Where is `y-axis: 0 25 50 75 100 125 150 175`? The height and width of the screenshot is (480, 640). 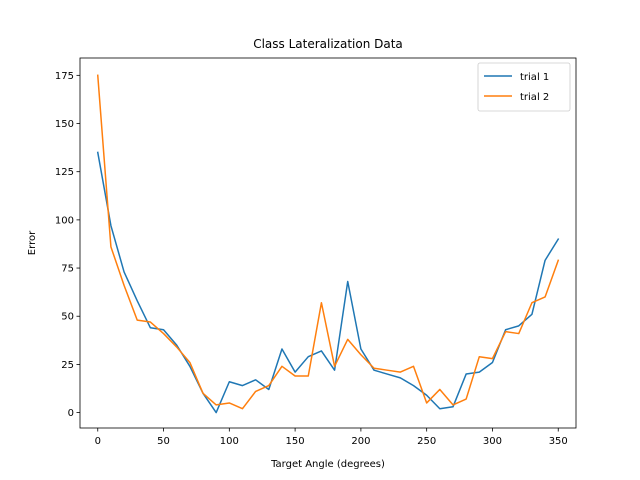
y-axis: 0 25 50 75 100 125 150 175 is located at coordinates (67, 245).